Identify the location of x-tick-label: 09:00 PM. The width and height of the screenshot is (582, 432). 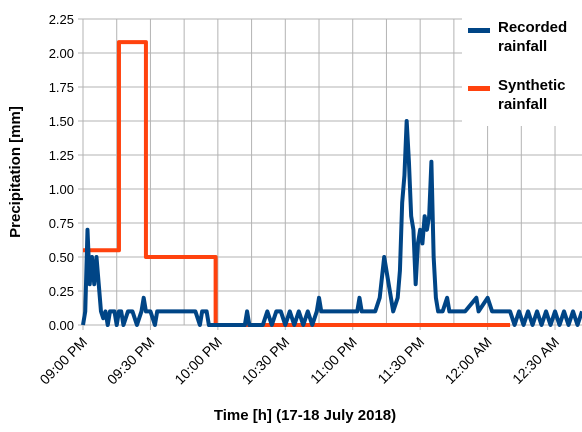
(63, 361).